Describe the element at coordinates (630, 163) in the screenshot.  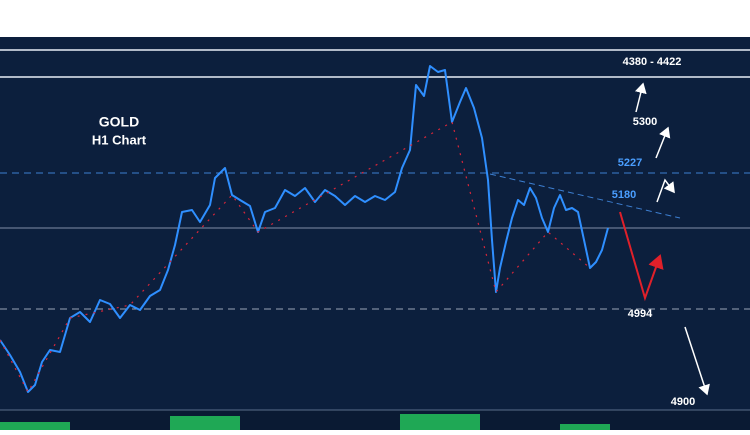
I see `level-label: 5227` at that location.